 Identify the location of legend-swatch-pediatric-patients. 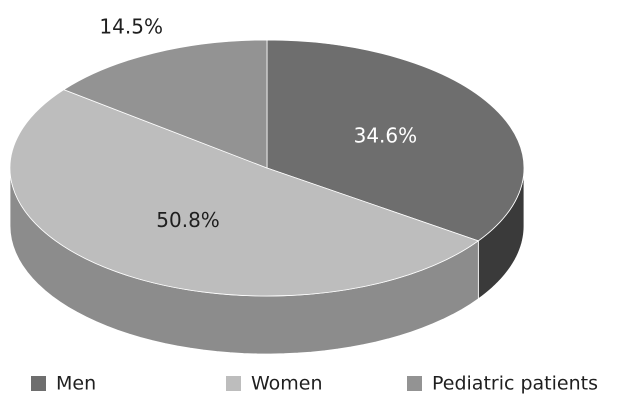
(414, 383).